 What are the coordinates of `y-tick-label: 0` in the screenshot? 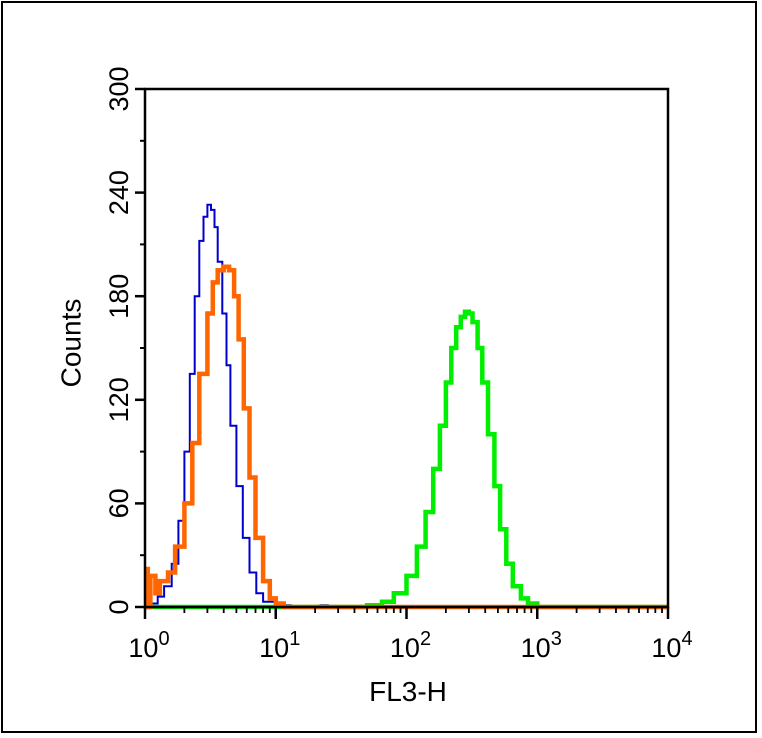 It's located at (119, 606).